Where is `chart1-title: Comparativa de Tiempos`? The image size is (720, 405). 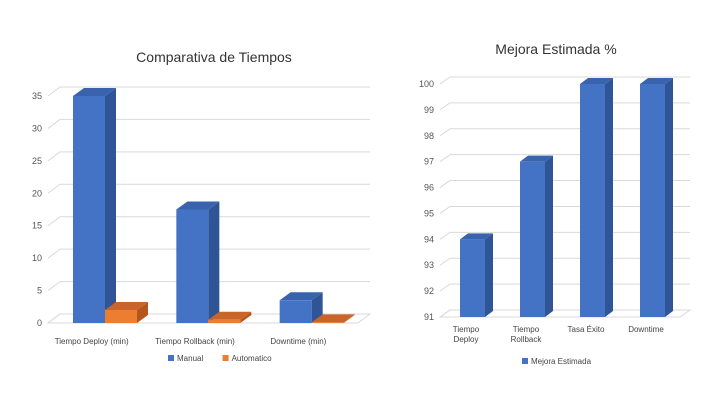
chart1-title: Comparativa de Tiempos is located at coordinates (214, 57).